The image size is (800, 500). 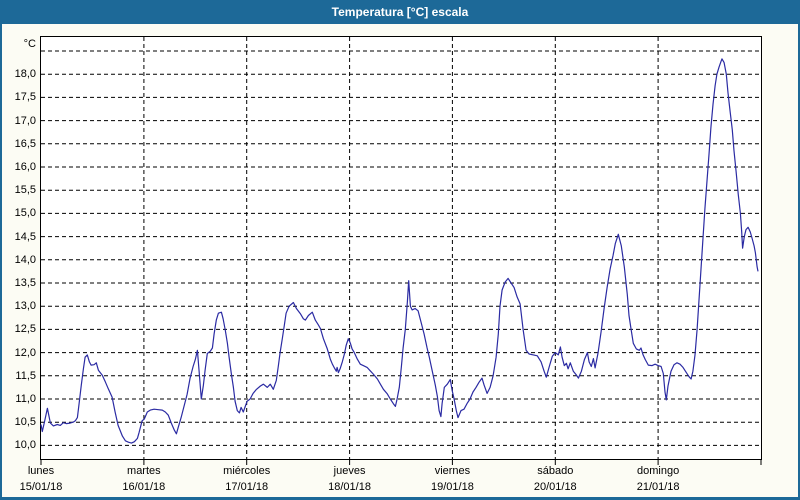 What do you see at coordinates (658, 471) in the screenshot?
I see `x-axis-day-label: domingo` at bounding box center [658, 471].